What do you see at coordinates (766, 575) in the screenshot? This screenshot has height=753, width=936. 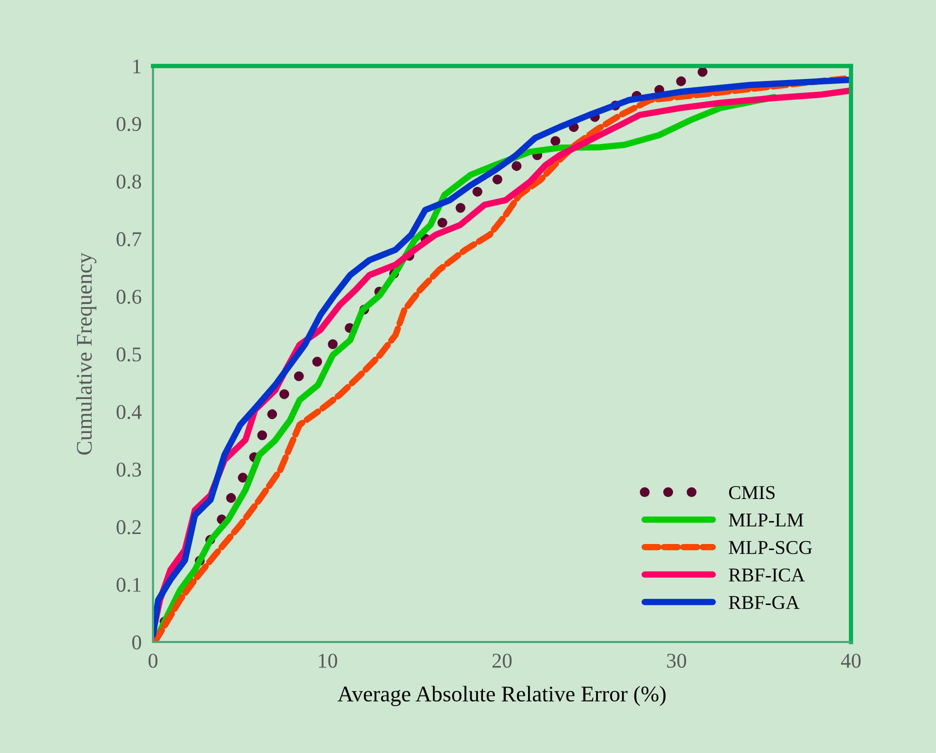 I see `legend-label: RBF-ICA` at bounding box center [766, 575].